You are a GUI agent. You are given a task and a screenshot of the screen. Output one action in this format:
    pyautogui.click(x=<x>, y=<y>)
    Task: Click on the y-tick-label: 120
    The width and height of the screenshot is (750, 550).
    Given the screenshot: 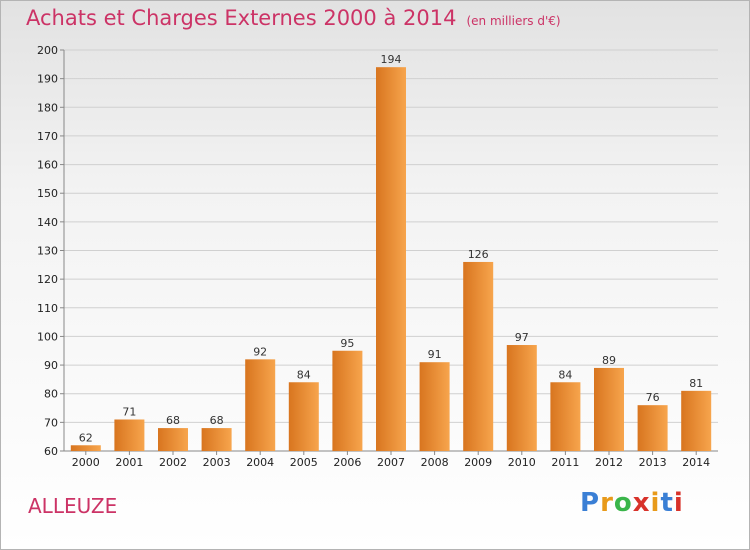 What is the action you would take?
    pyautogui.click(x=47, y=279)
    